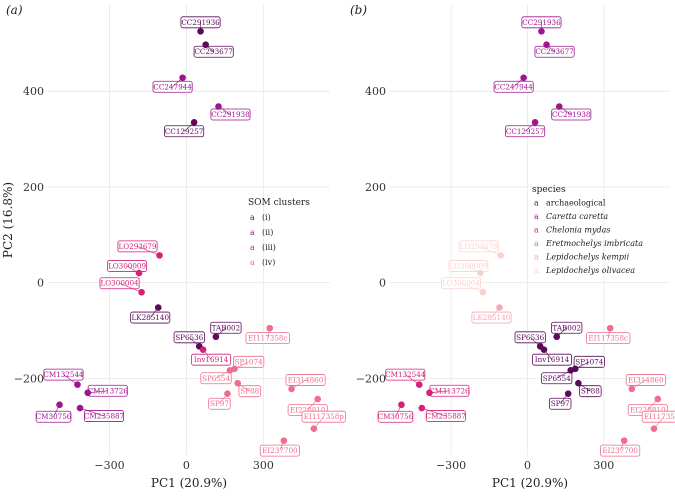  What do you see at coordinates (267, 232) in the screenshot?
I see `legend-entry: (ii)` at bounding box center [267, 232].